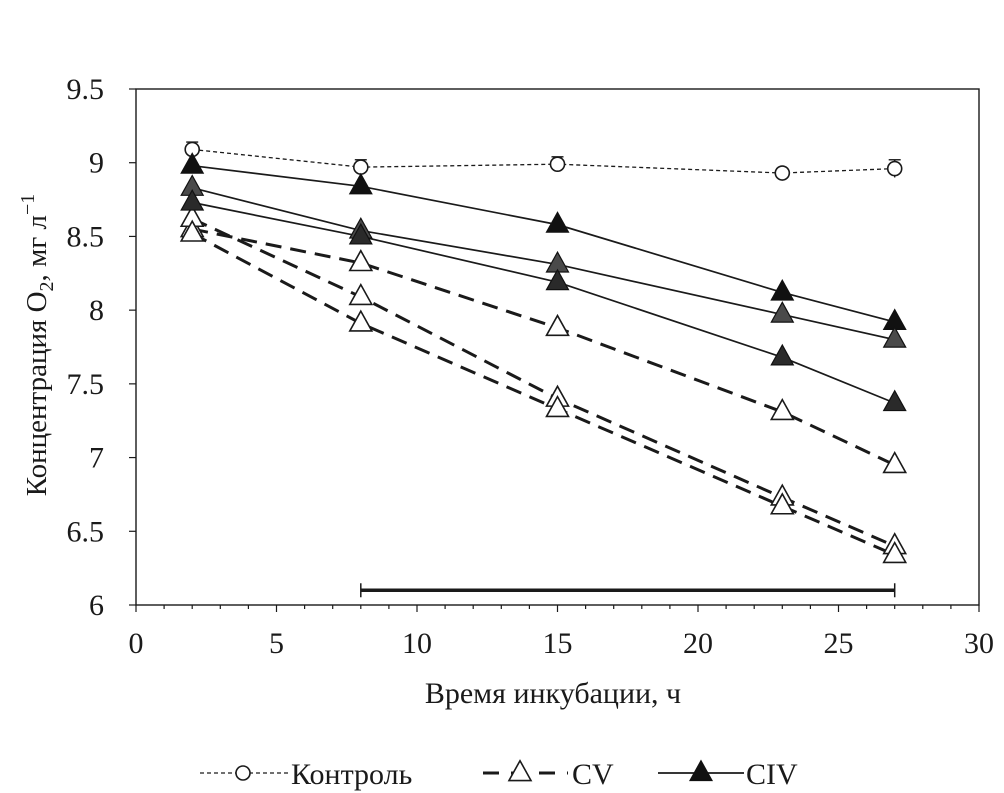 The height and width of the screenshot is (793, 1004). Describe the element at coordinates (96, 310) in the screenshot. I see `y-tick-label: 8` at that location.